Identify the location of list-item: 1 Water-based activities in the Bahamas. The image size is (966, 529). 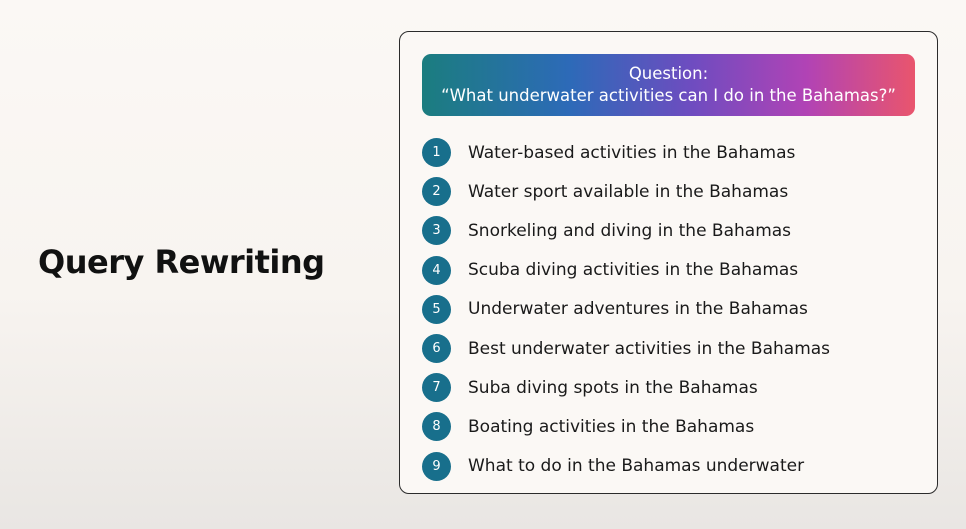
(626, 152).